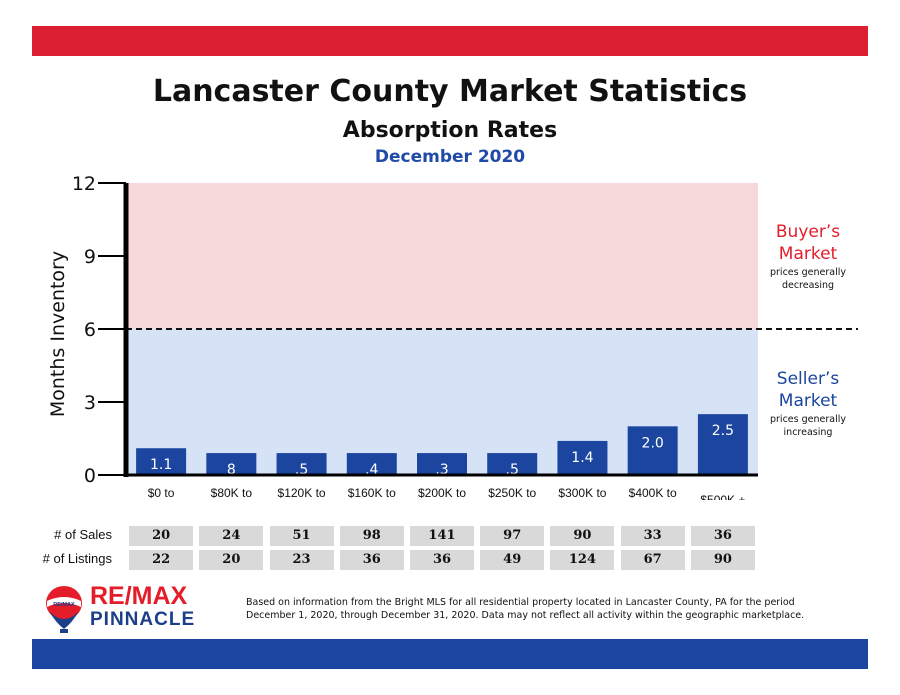 Image resolution: width=900 pixels, height=695 pixels. I want to click on sellers-market-title: Market, so click(808, 401).